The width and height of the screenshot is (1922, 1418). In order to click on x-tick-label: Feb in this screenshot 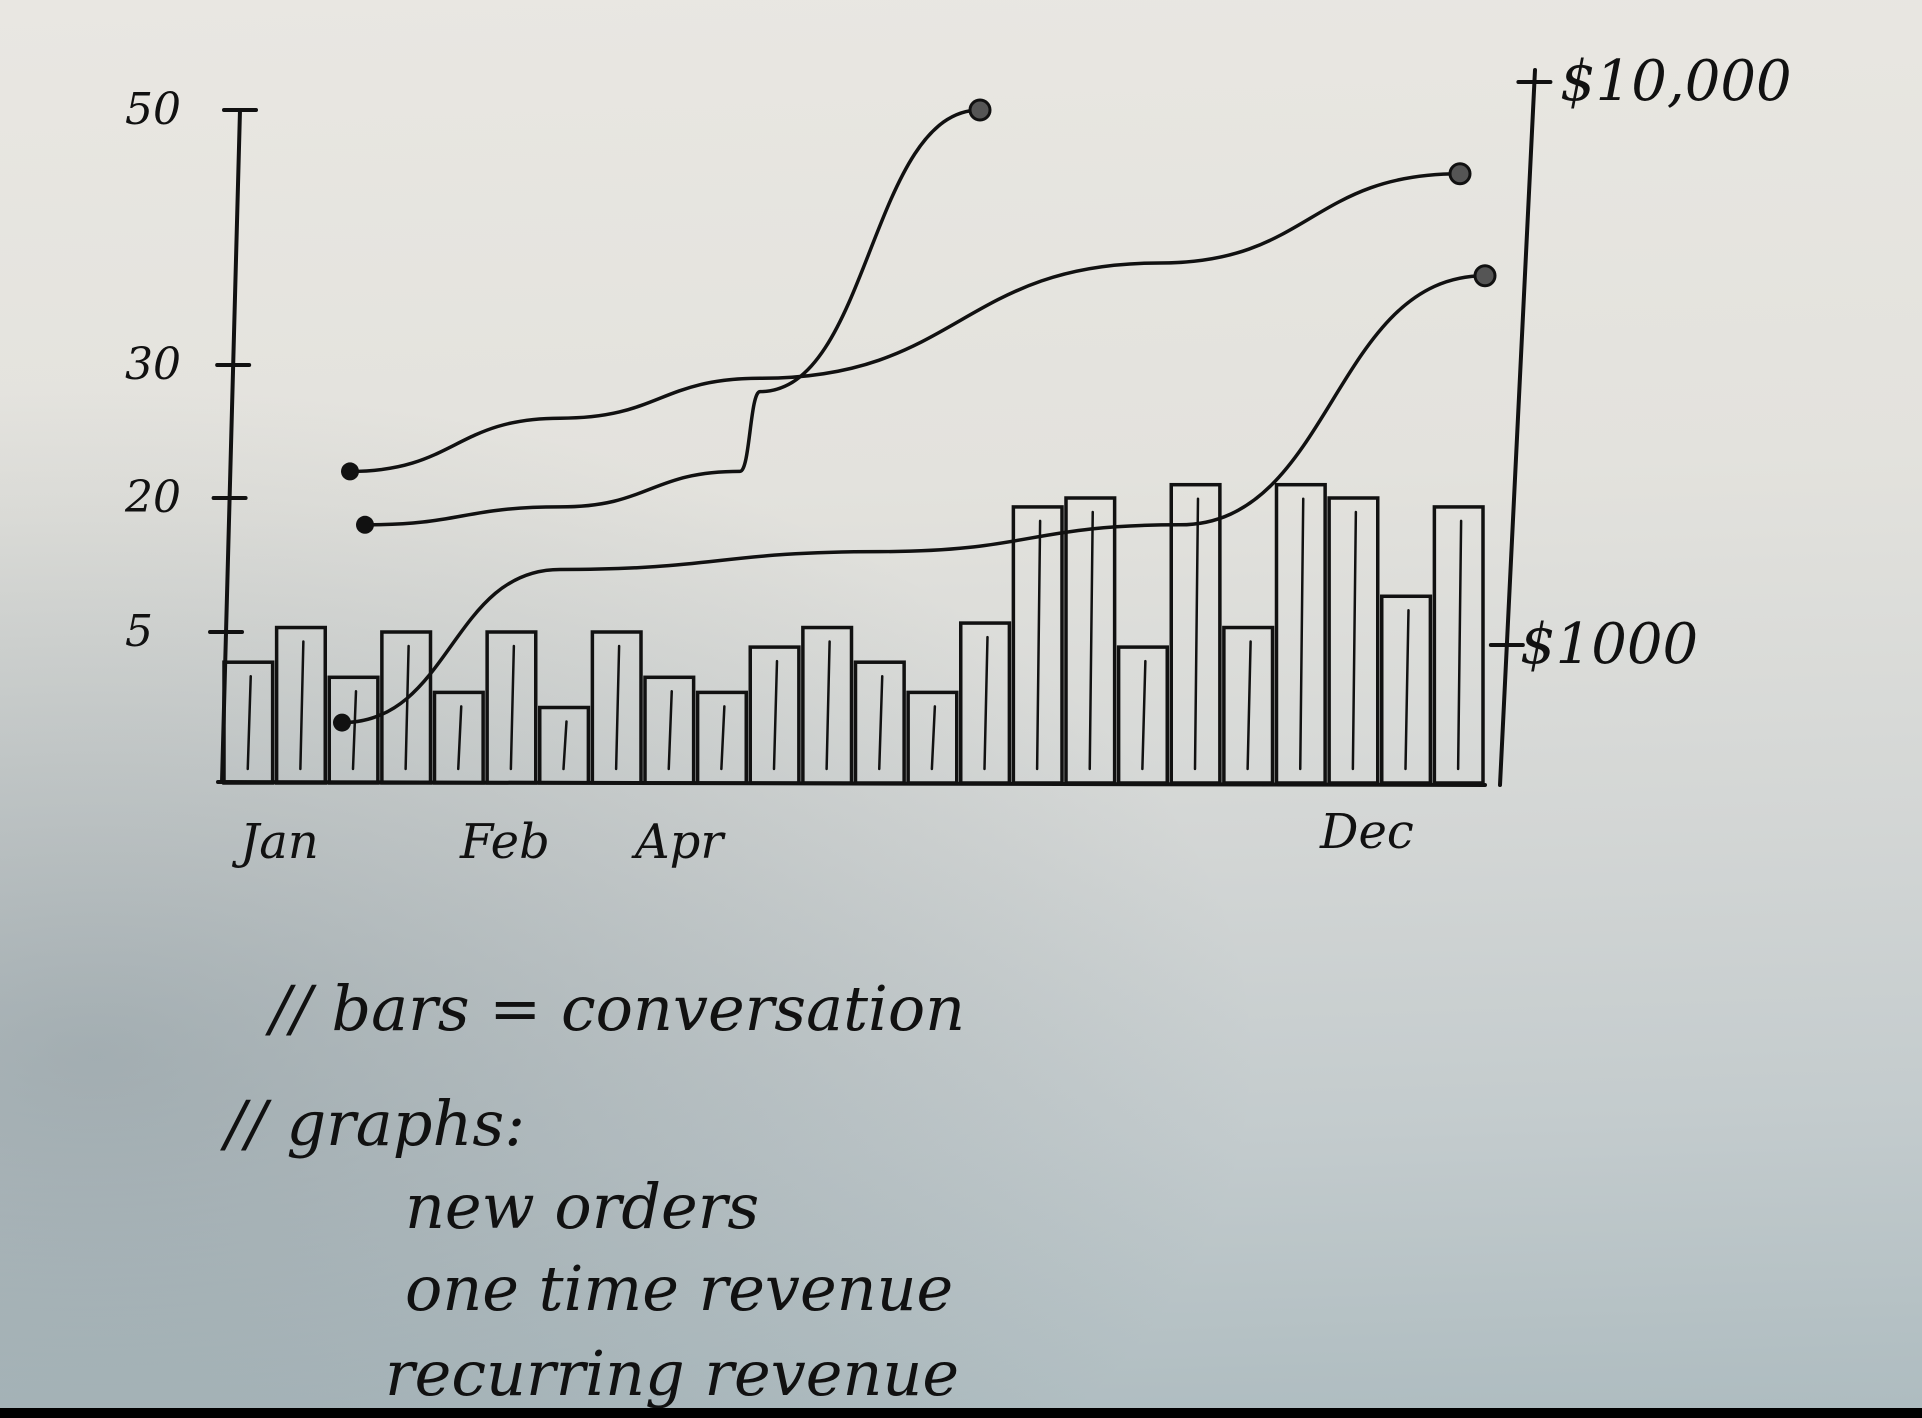, I will do `click(504, 842)`.